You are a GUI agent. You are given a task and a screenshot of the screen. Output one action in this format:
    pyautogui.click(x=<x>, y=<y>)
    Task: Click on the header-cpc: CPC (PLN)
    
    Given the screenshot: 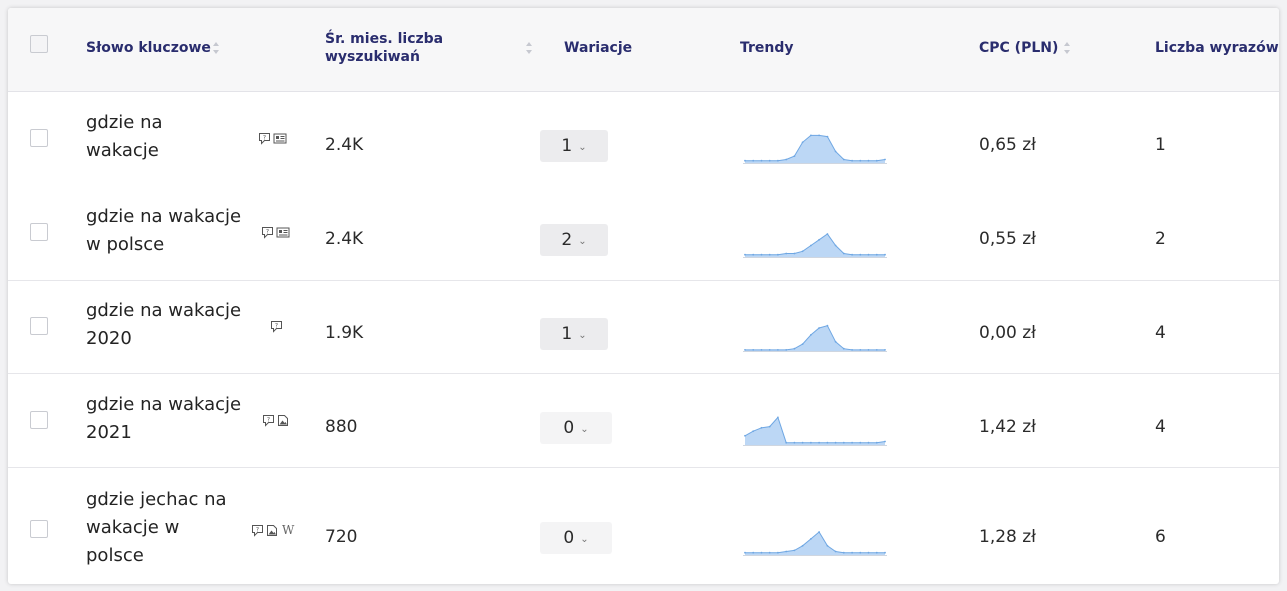 What is the action you would take?
    pyautogui.click(x=1019, y=48)
    